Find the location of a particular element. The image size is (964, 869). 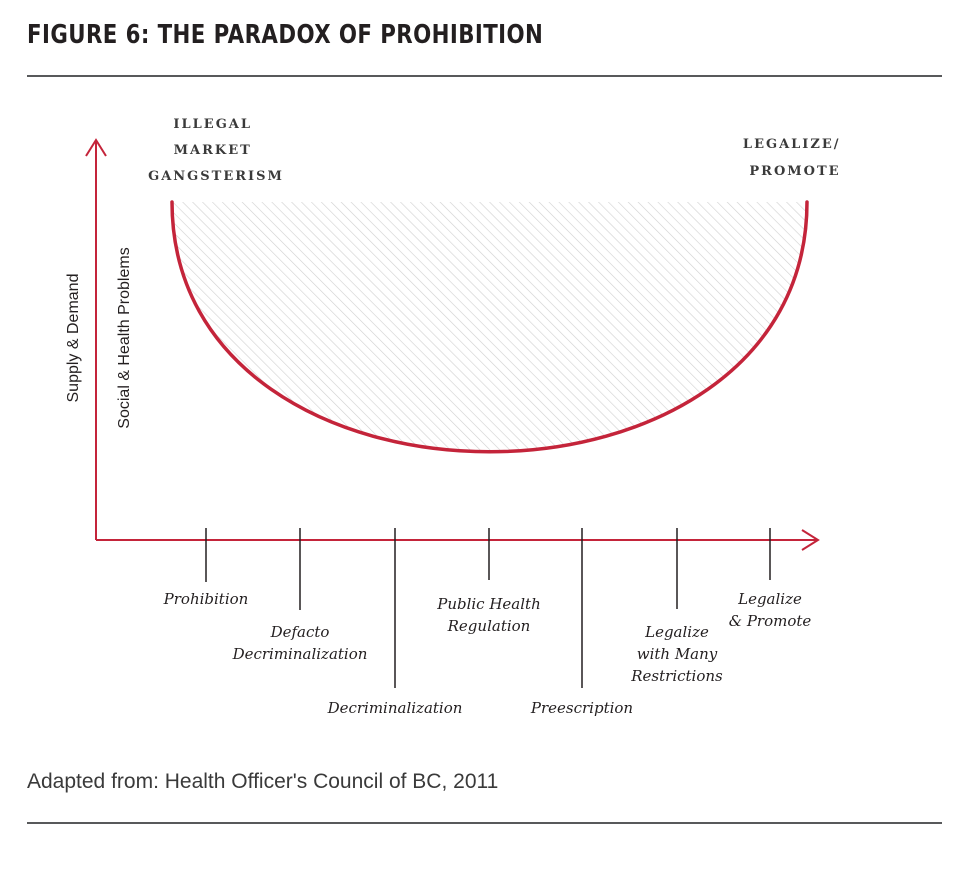

label-legalize-promote: LEGALIZE/ PROMOTE is located at coordinates (795, 158).